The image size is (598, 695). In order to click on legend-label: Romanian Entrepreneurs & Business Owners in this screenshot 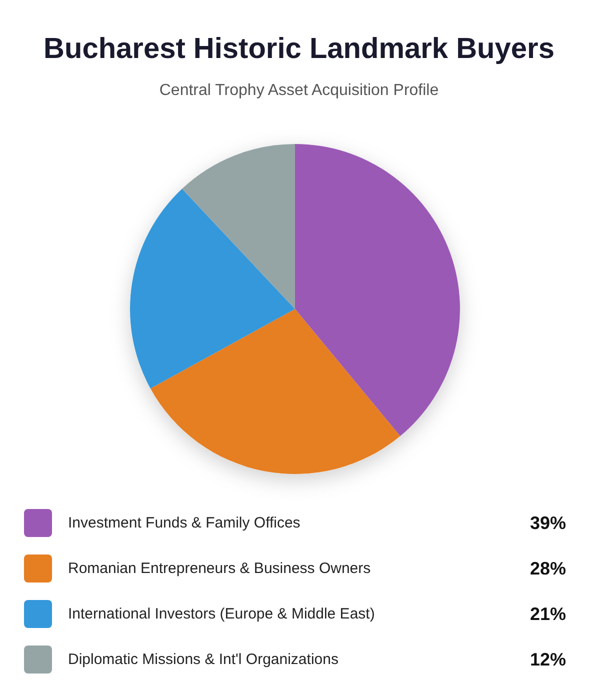, I will do `click(219, 568)`.